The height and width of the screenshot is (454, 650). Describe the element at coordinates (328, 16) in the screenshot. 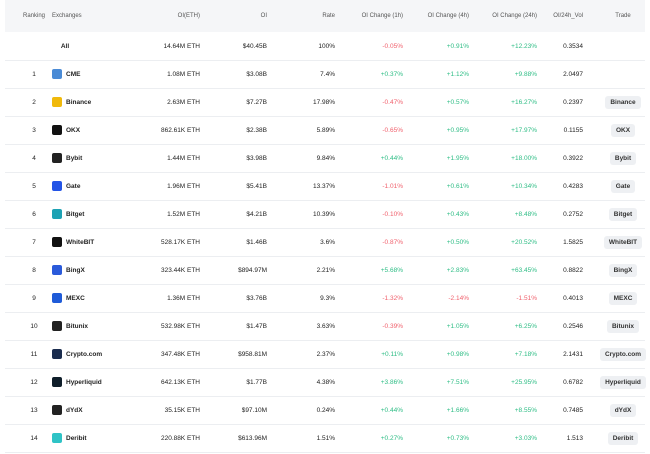

I see `header-text: Rate` at that location.